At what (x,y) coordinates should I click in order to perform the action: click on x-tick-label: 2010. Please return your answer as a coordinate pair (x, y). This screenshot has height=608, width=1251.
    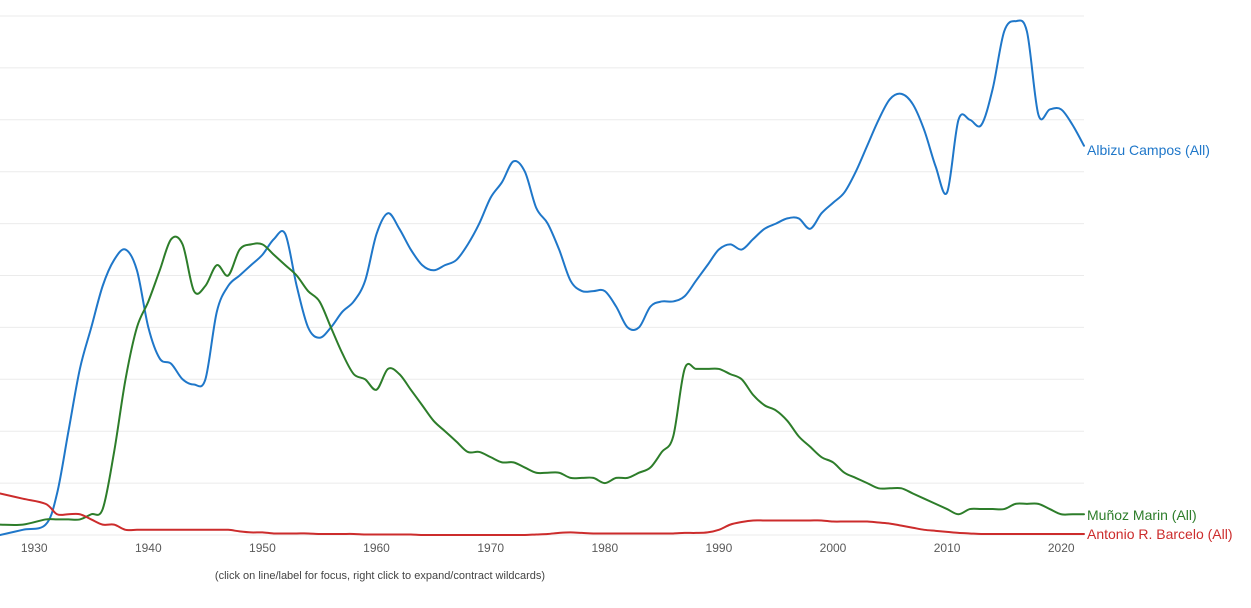
    Looking at the image, I should click on (947, 548).